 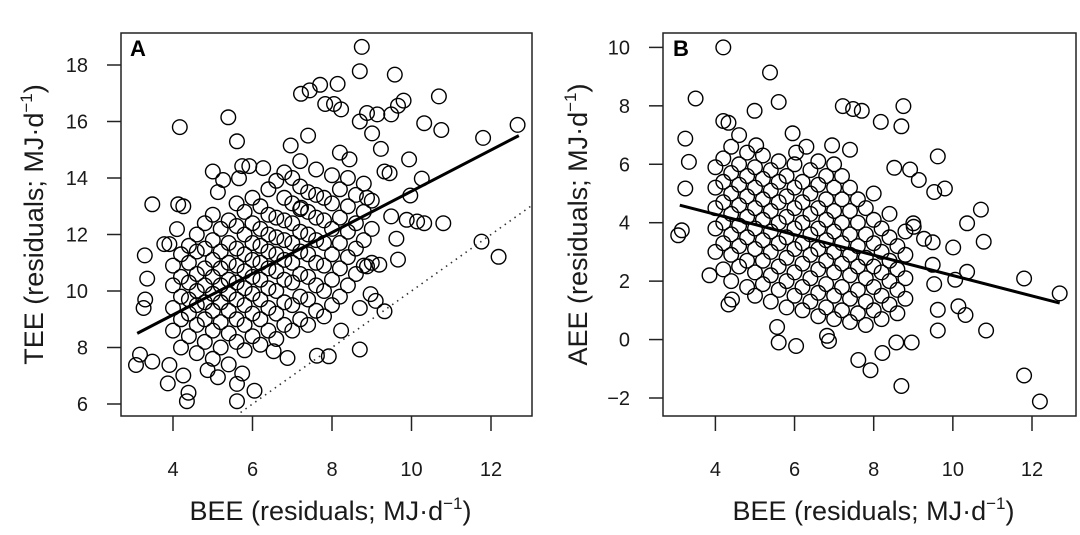 What do you see at coordinates (618, 399) in the screenshot?
I see `y-tick-label: −2` at bounding box center [618, 399].